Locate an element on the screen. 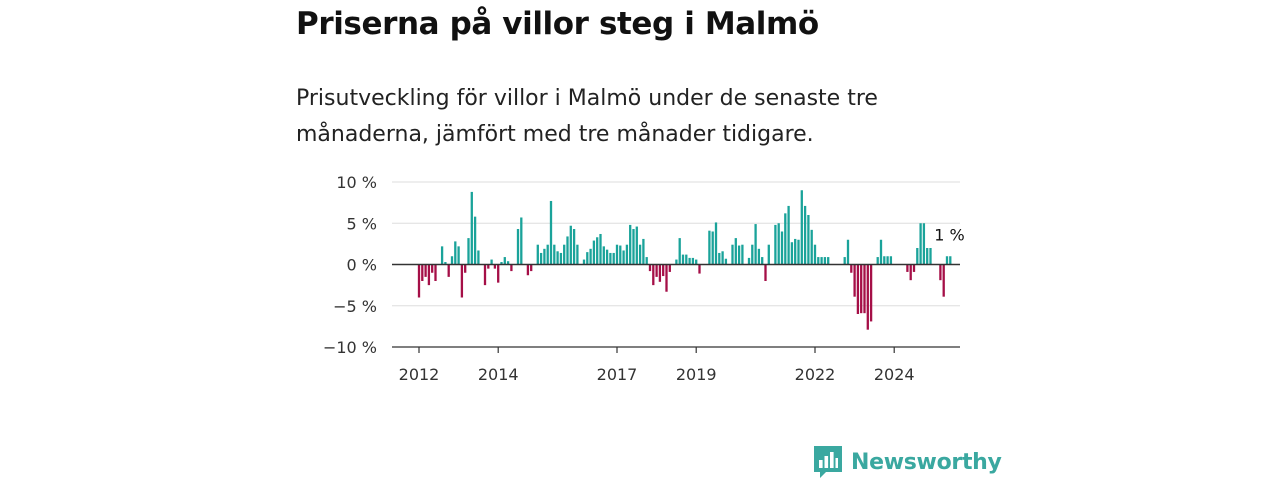  annotations: 1 % is located at coordinates (949, 234).